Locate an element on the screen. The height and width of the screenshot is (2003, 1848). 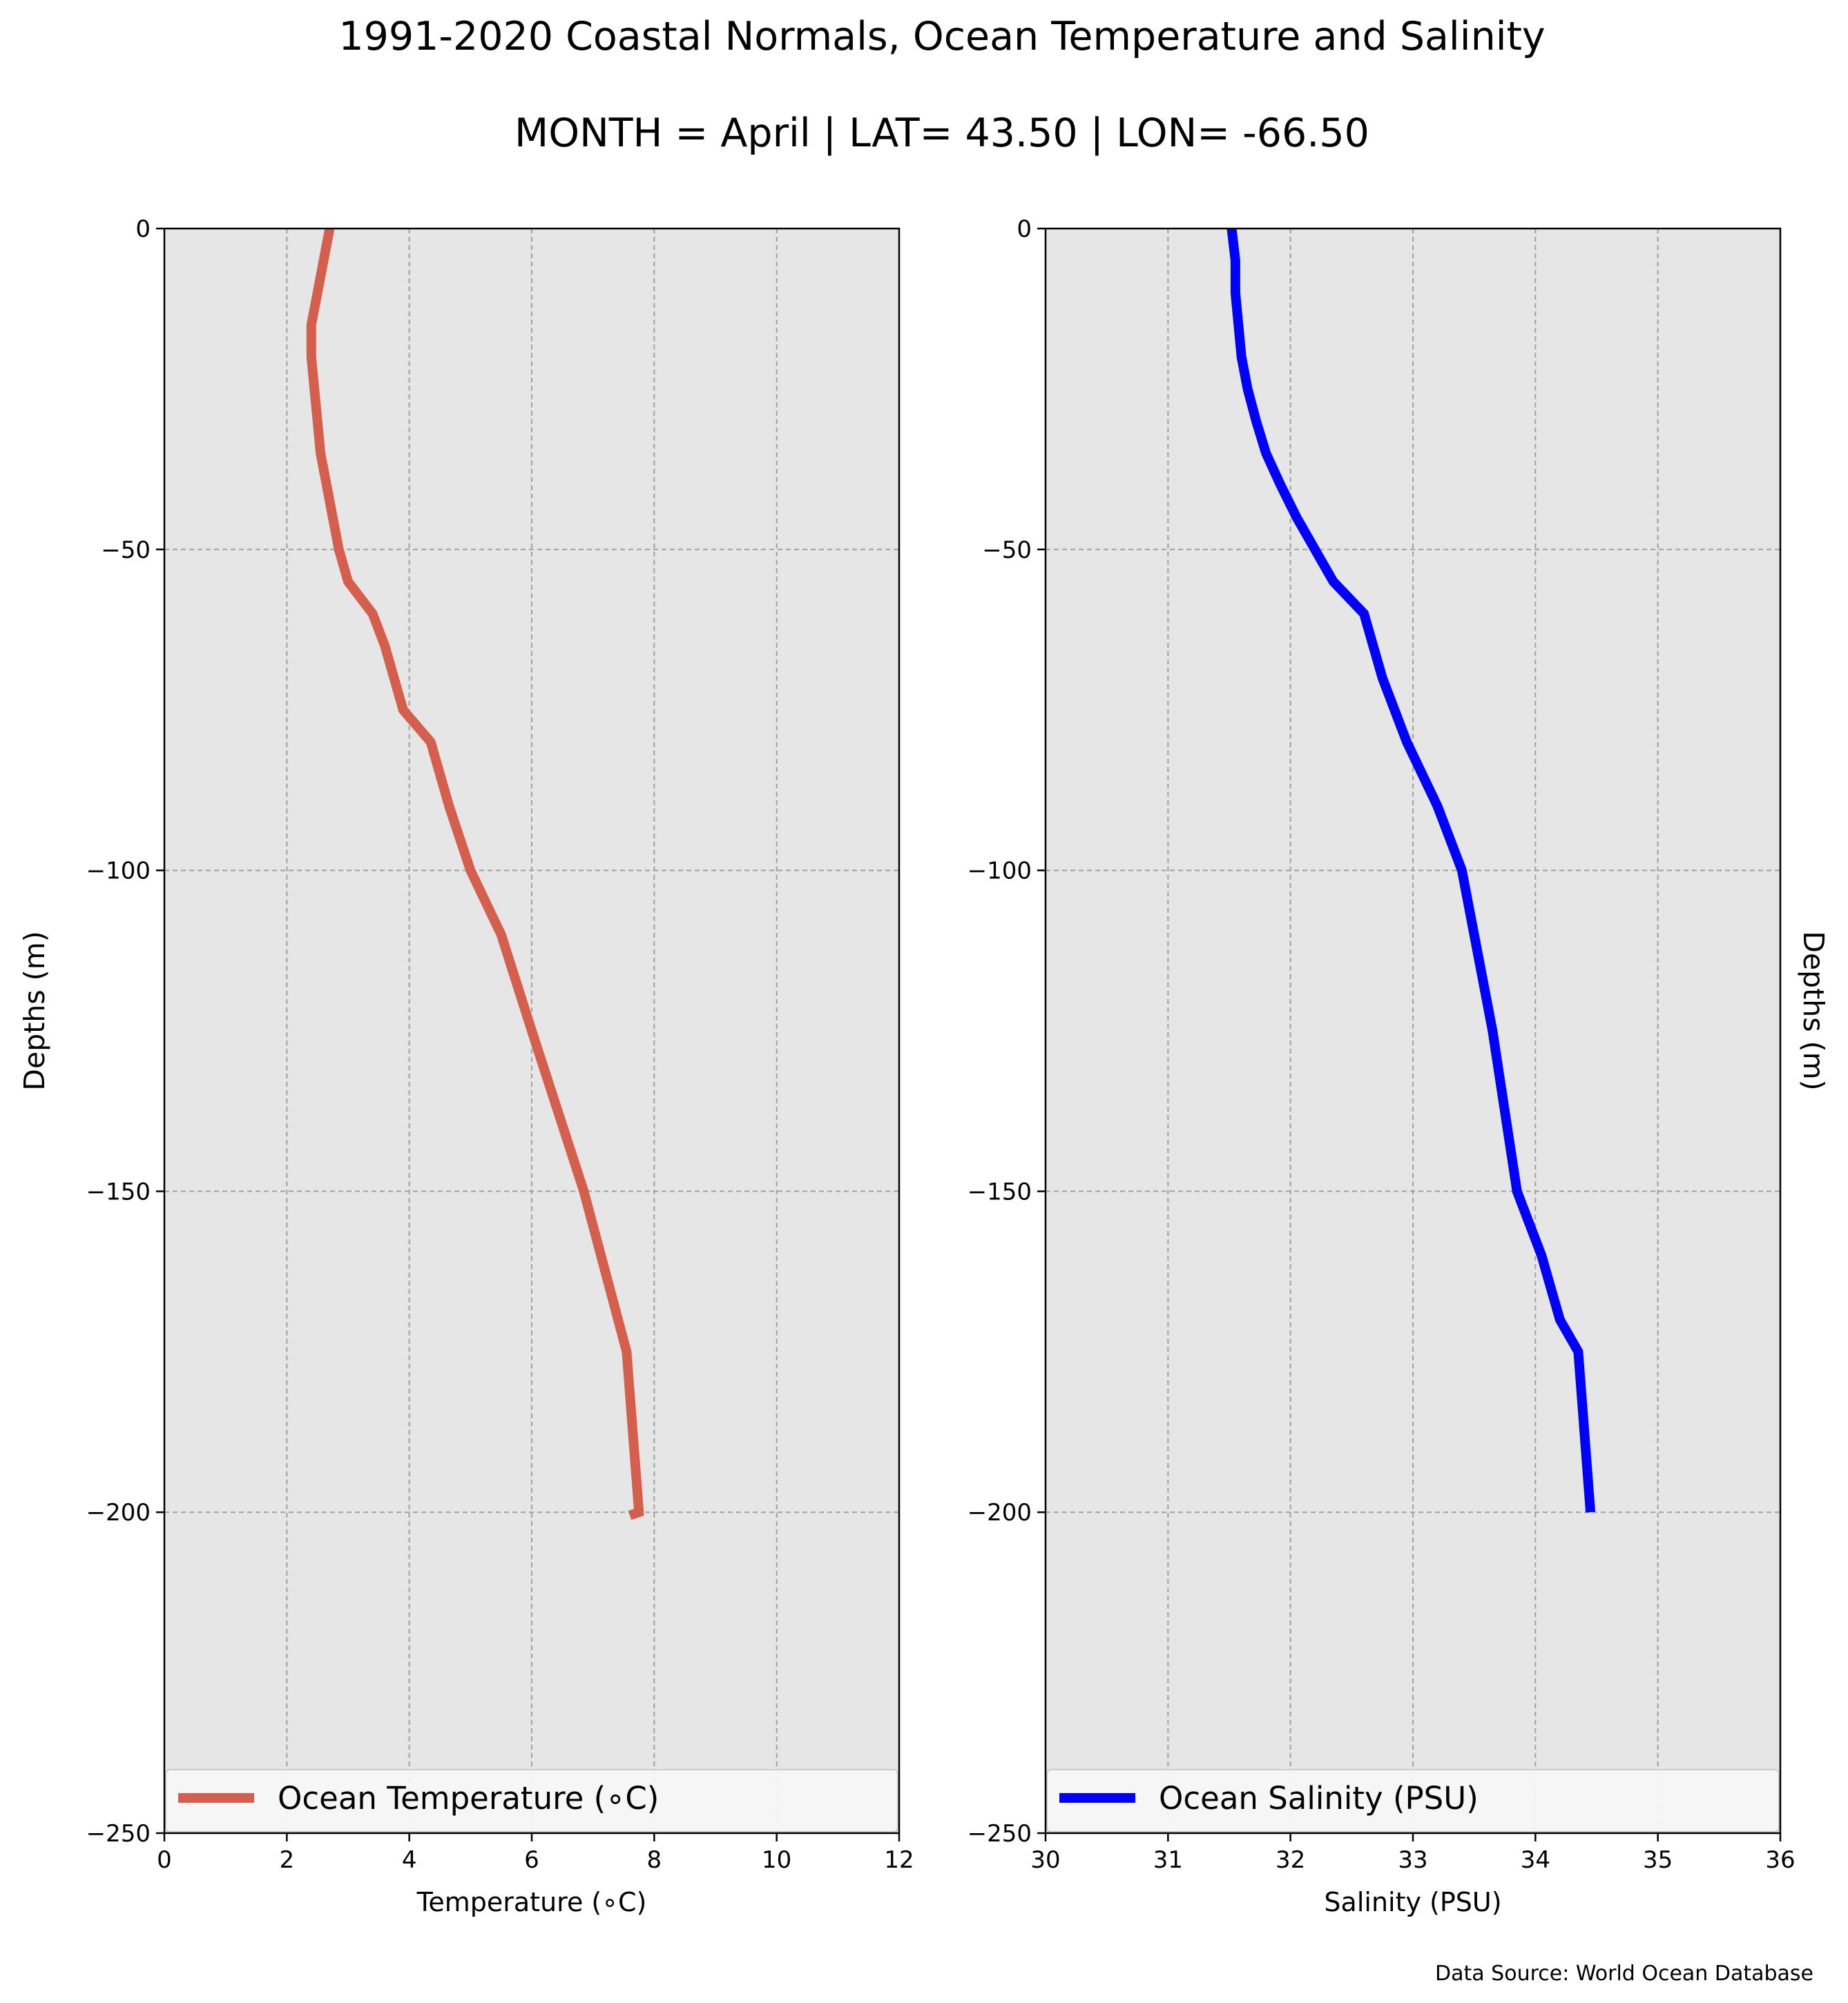
chart-subtitle: MONTH = April | LAT= 43.50 | LON= -66.50 is located at coordinates (941, 133).